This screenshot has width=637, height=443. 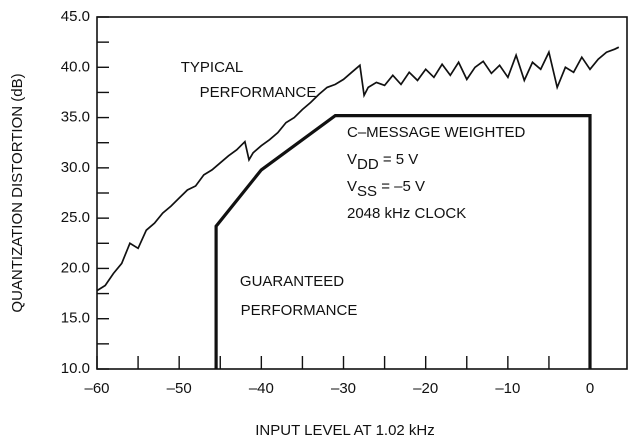 I want to click on annotation-part: 2048 kHz CLOCK, so click(x=406, y=213).